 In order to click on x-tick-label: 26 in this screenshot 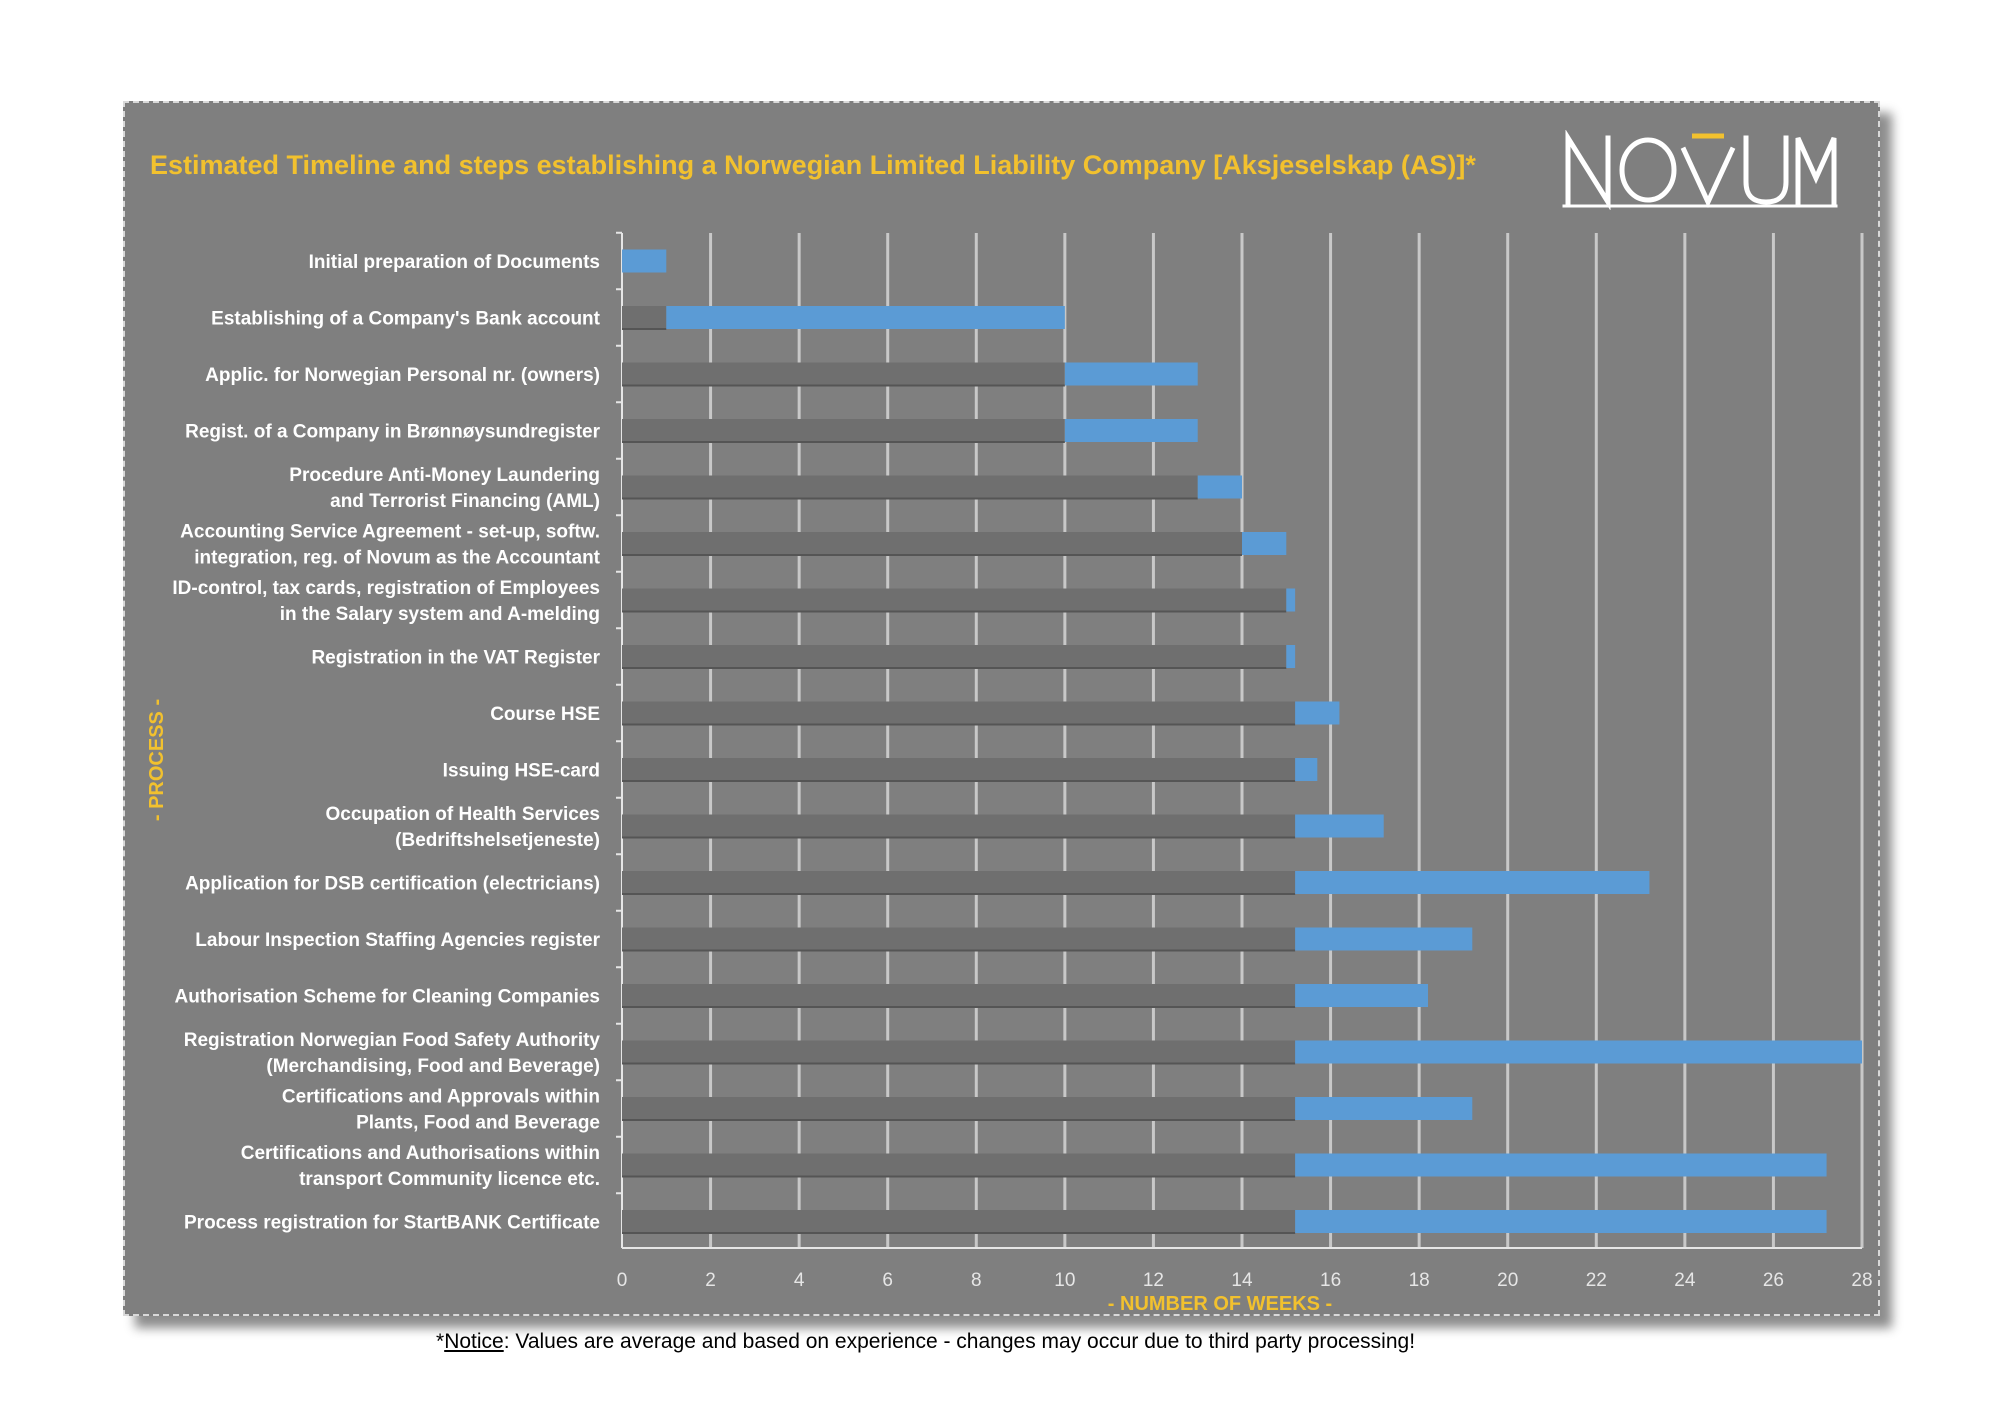, I will do `click(1773, 1280)`.